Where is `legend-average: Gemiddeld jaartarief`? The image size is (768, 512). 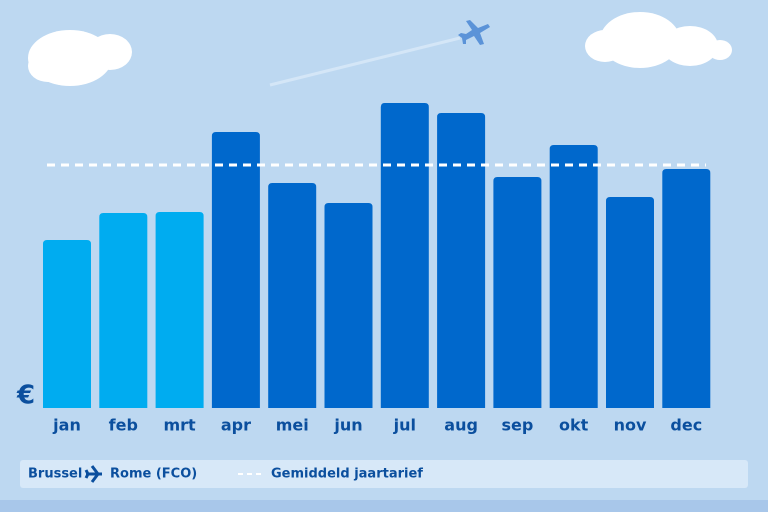
legend-average: Gemiddeld jaartarief is located at coordinates (347, 474).